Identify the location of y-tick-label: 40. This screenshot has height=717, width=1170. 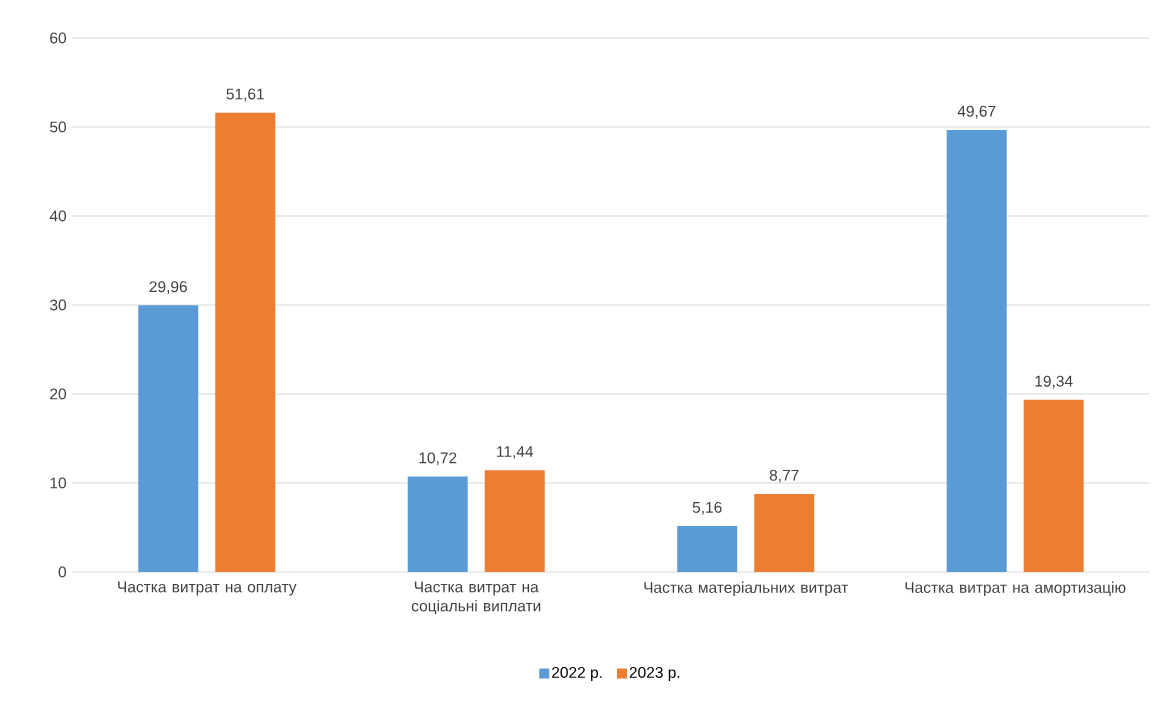
(58, 216).